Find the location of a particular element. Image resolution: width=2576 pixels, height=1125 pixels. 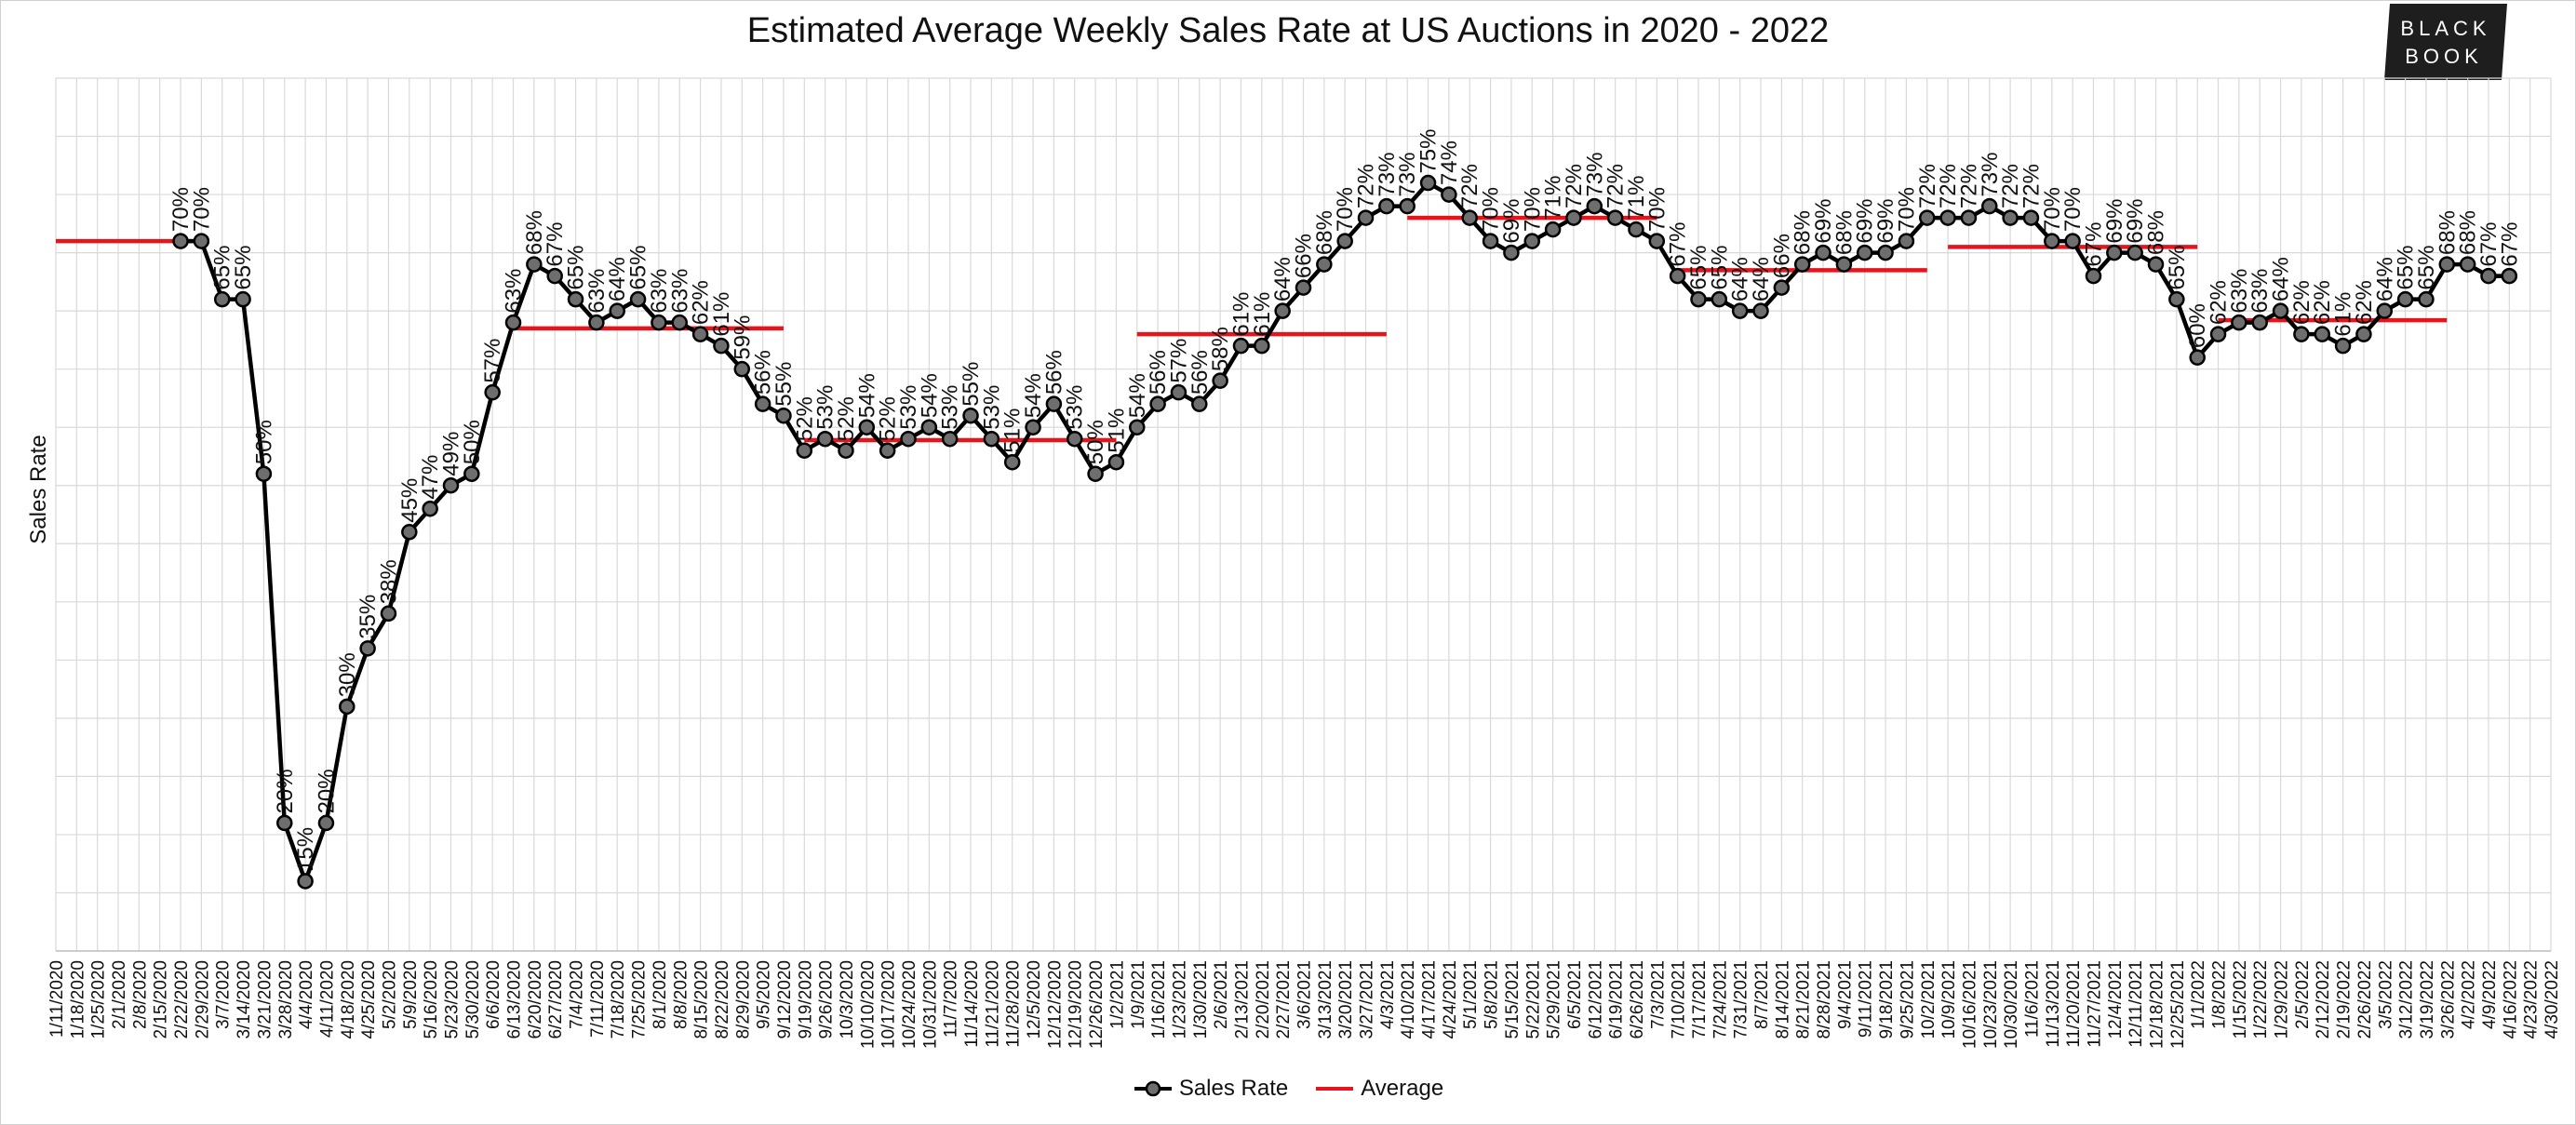

x-tick-label: 2/19/2022 is located at coordinates (2345, 999).